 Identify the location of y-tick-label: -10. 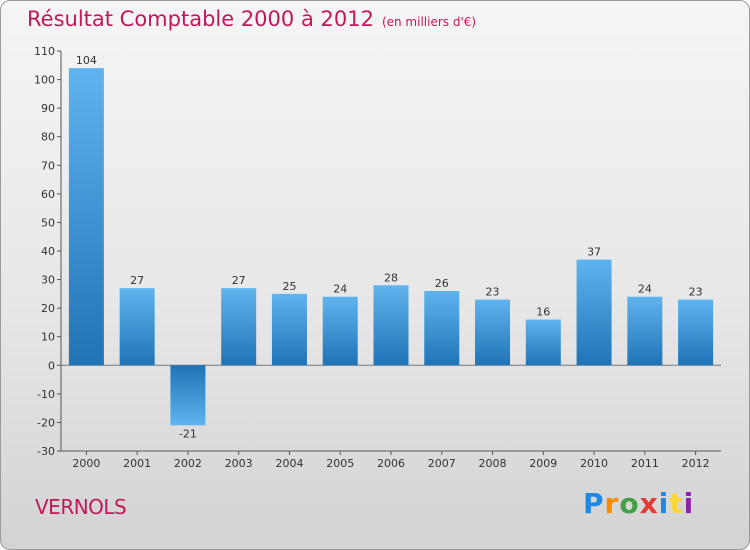
(46, 394).